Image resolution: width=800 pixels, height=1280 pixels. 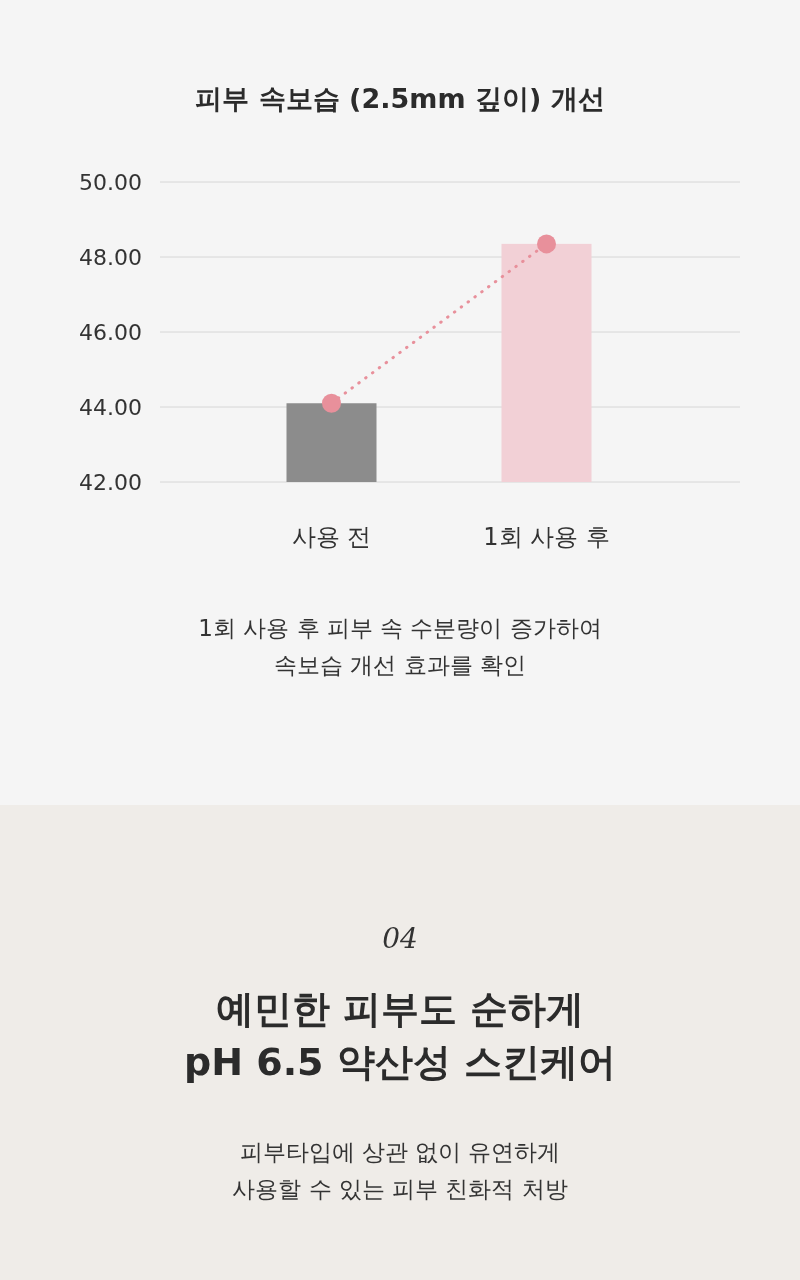 I want to click on y-tick-label: 46.00, so click(x=110, y=332).